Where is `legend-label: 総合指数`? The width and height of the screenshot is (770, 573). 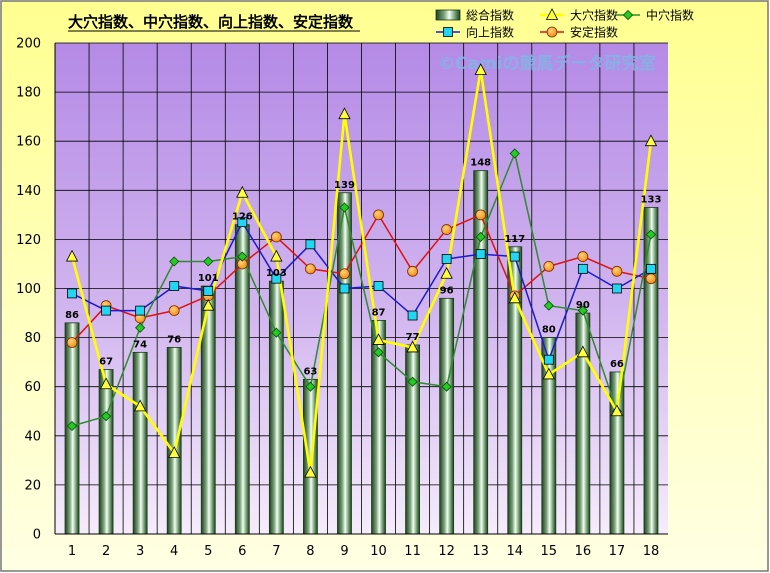 legend-label: 総合指数 is located at coordinates (490, 15).